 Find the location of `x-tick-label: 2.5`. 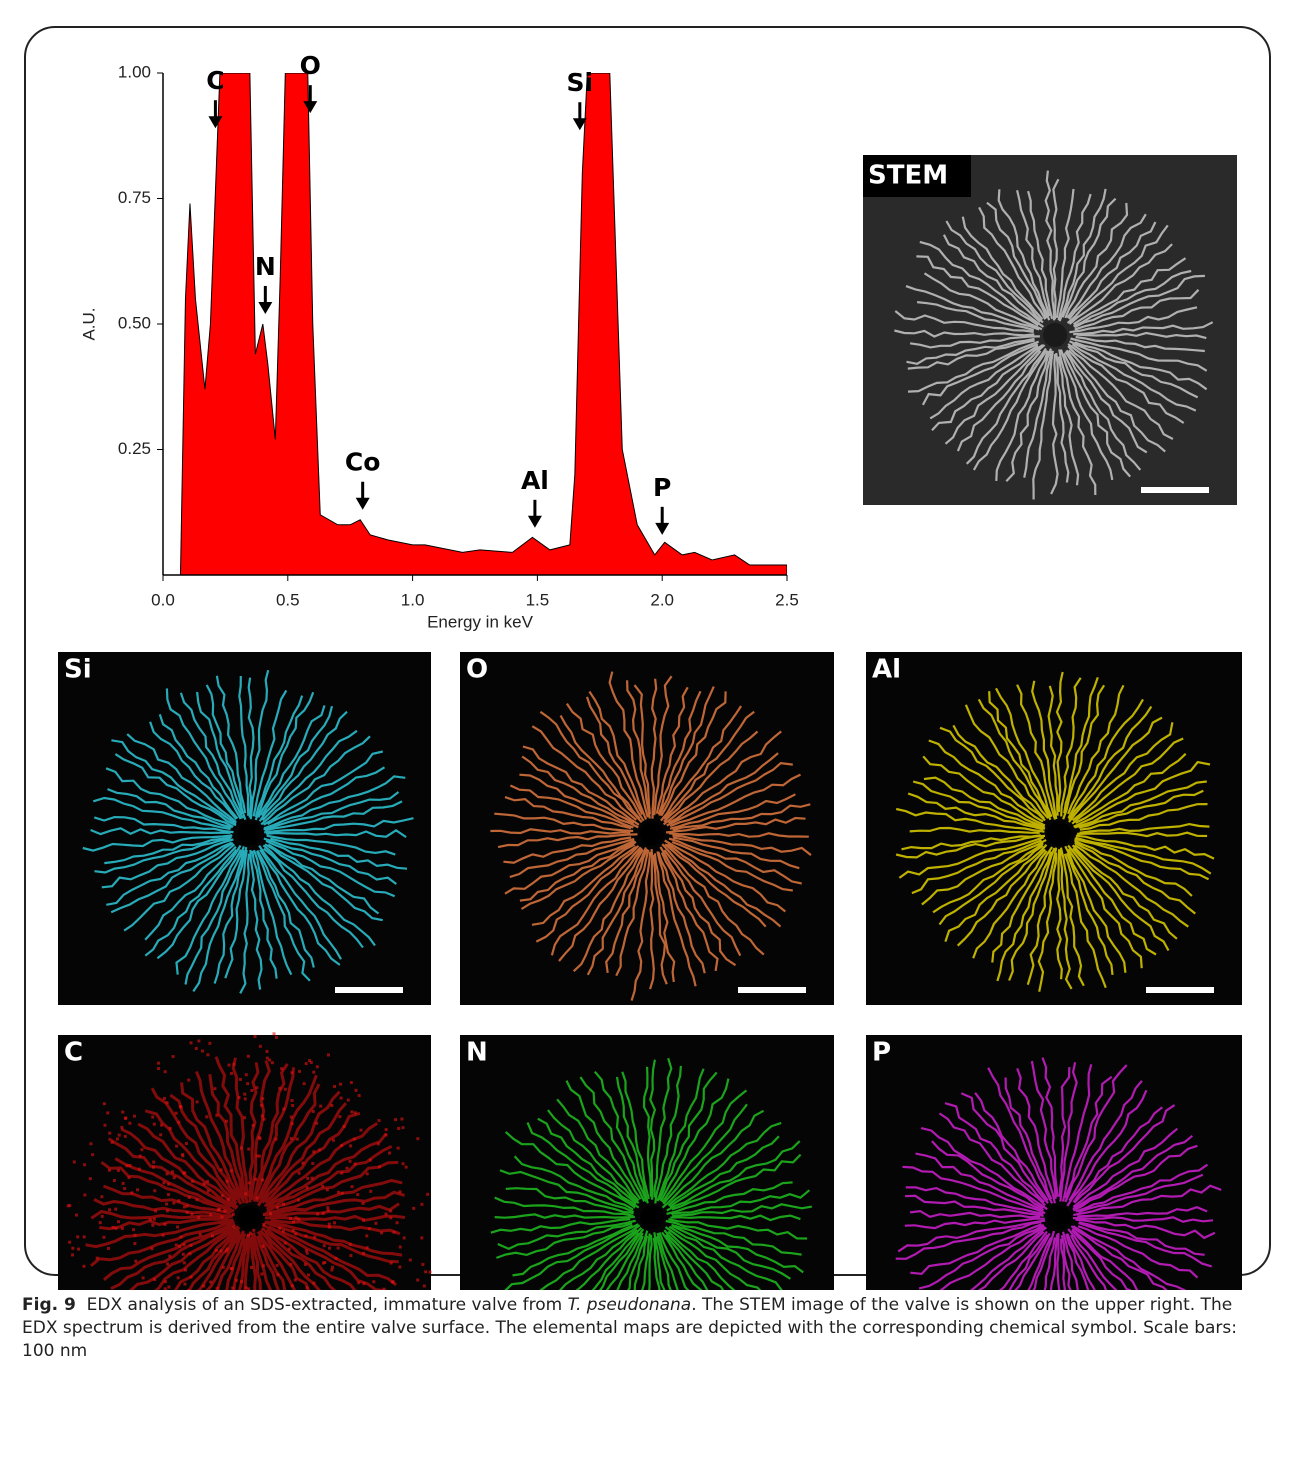

x-tick-label: 2.5 is located at coordinates (787, 599).